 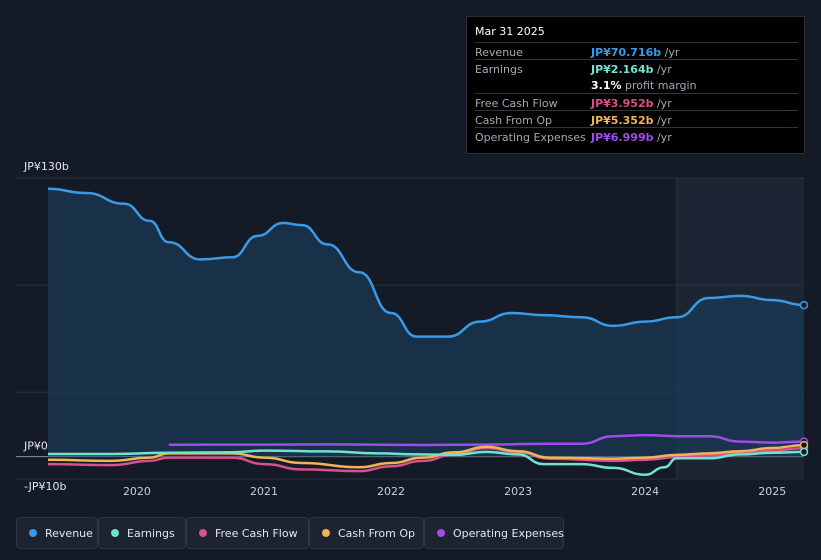 What do you see at coordinates (510, 31) in the screenshot?
I see `tooltip-date: Mar 31 2025` at bounding box center [510, 31].